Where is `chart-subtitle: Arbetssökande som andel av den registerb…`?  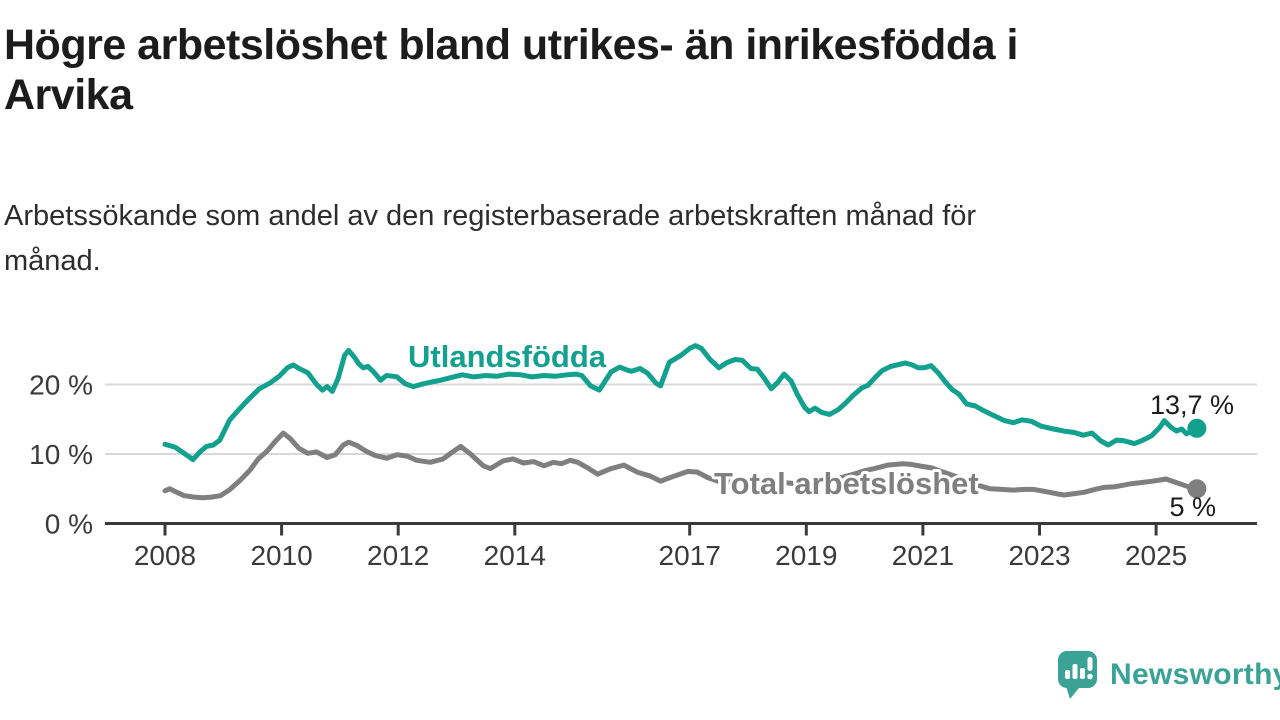 chart-subtitle: Arbetssökande som andel av den registerb… is located at coordinates (490, 239).